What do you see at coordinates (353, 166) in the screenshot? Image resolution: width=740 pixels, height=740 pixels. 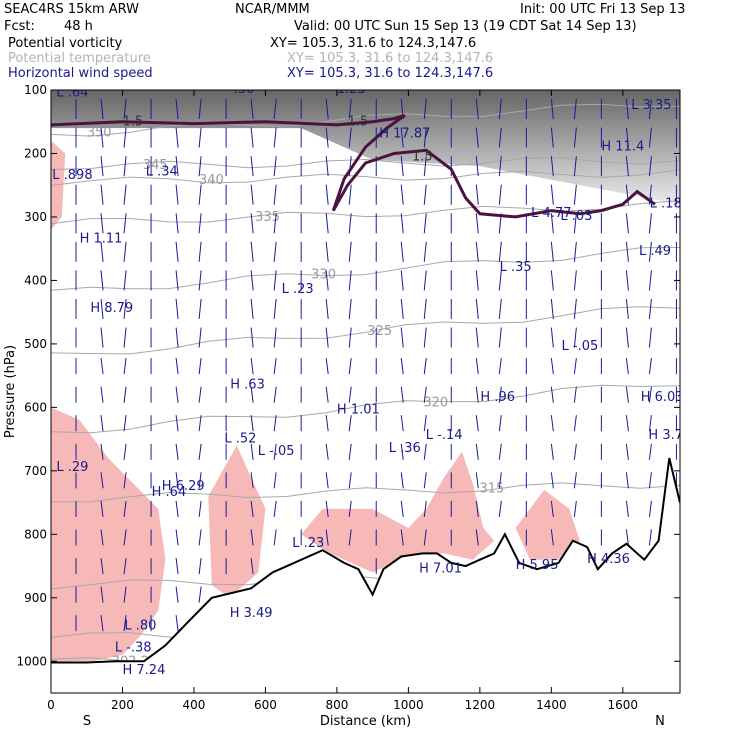 I see `pv-contour-1p5` at bounding box center [353, 166].